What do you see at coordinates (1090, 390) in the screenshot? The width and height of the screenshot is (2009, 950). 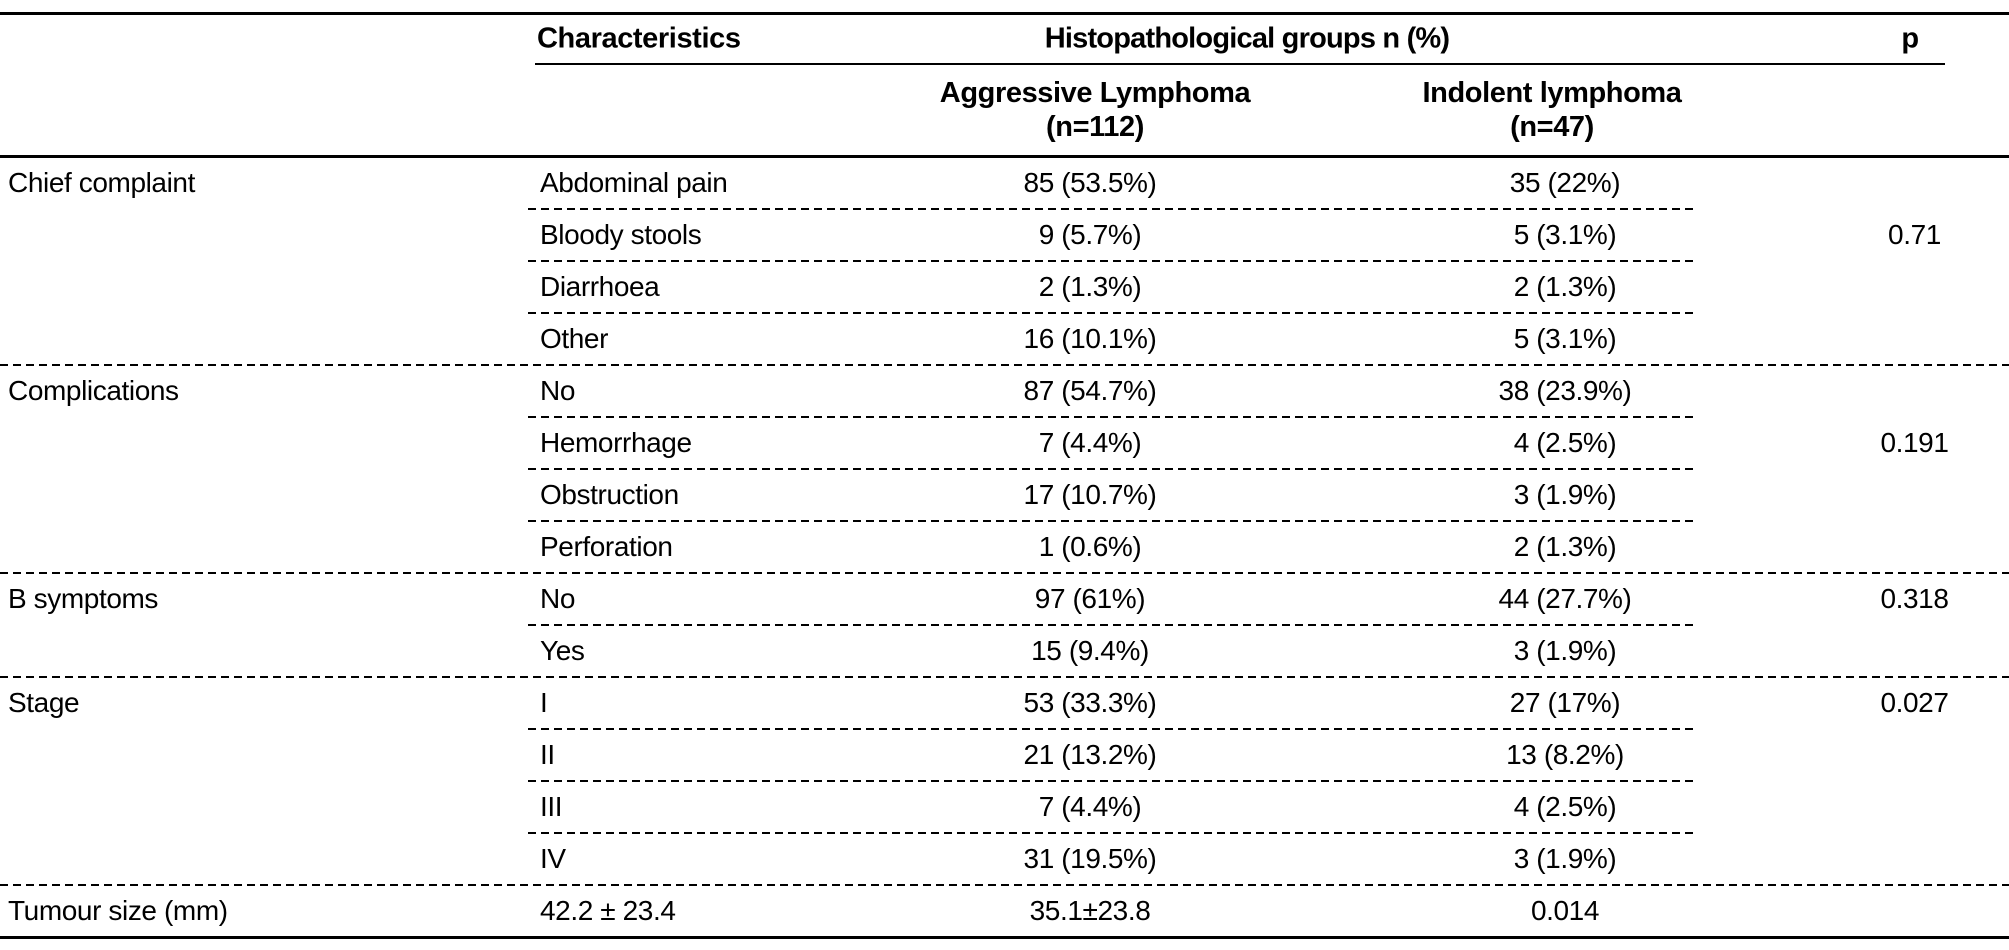 I see `aggressive-value: 87 (54.7%)` at bounding box center [1090, 390].